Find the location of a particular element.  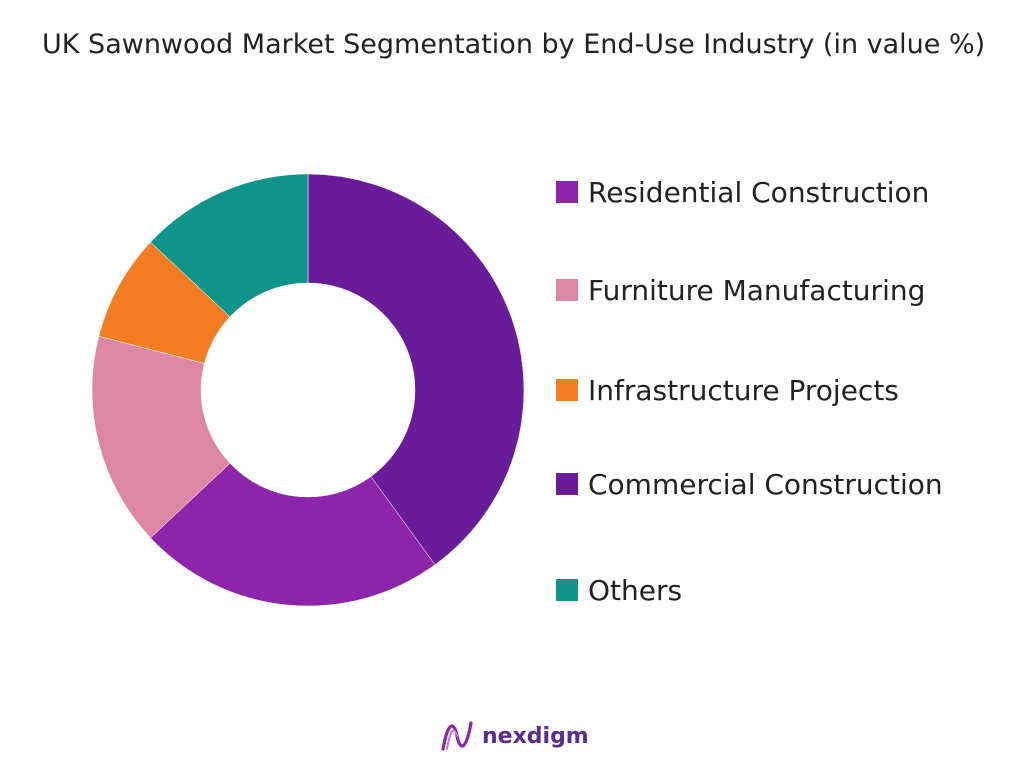

legend-item-residential-construction: Residential Construction is located at coordinates (742, 192).